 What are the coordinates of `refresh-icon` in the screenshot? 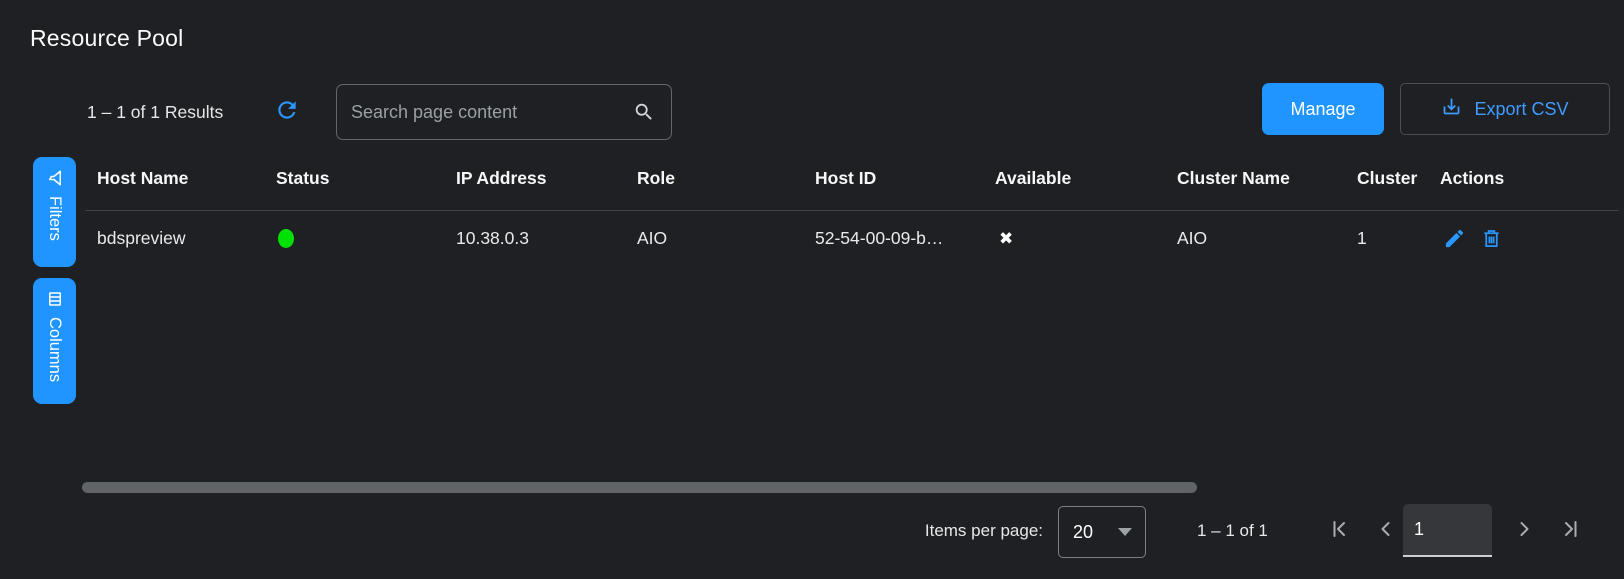 It's located at (287, 114).